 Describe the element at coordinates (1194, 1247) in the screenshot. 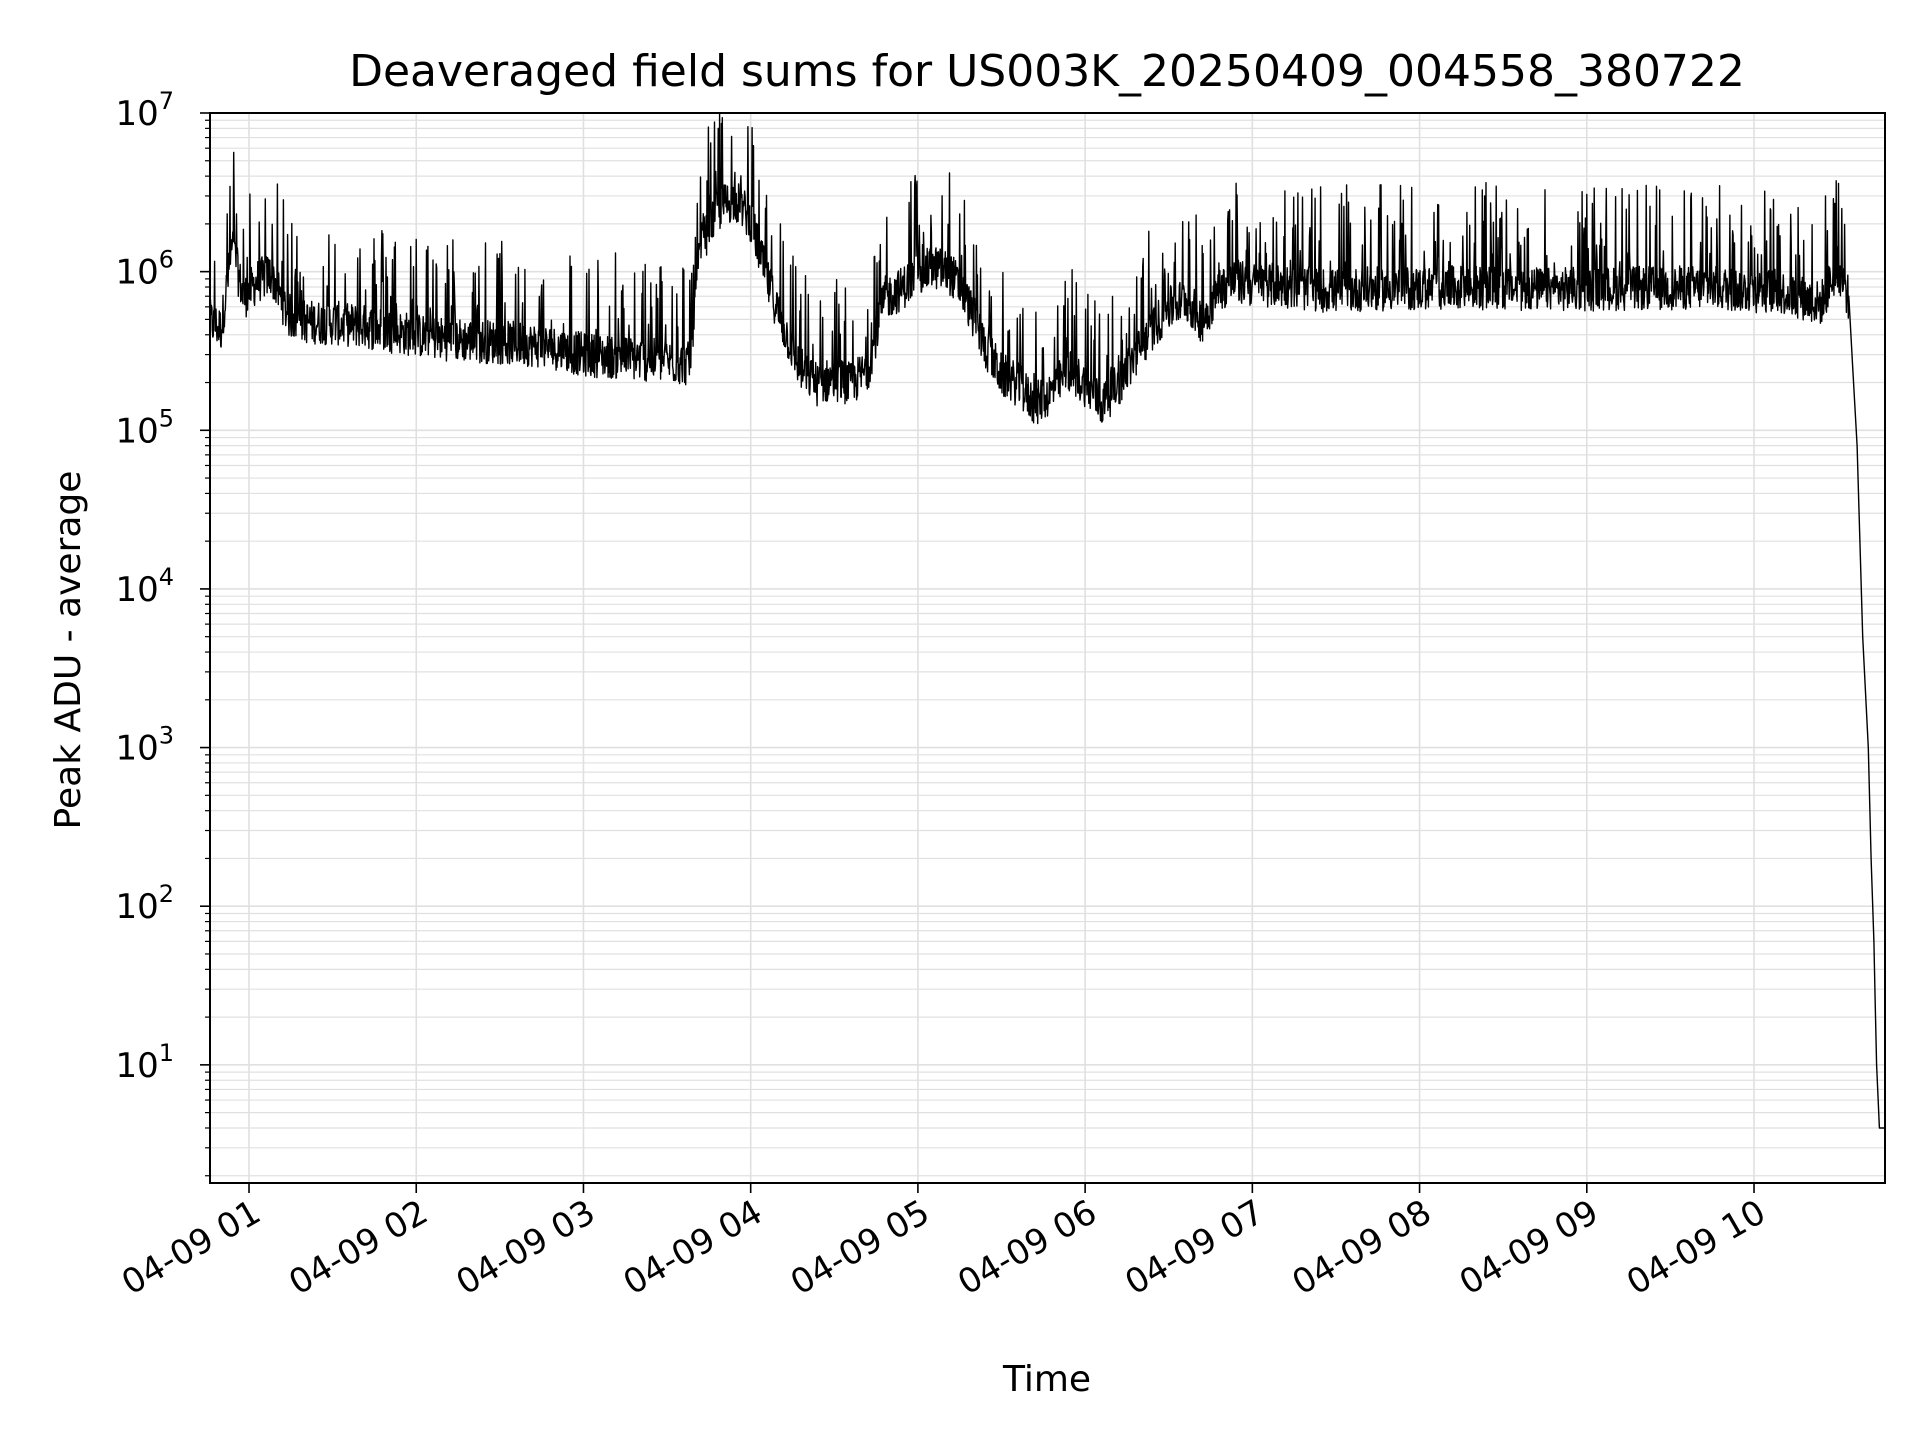

I see `x-tick-label: 04-09 07` at that location.